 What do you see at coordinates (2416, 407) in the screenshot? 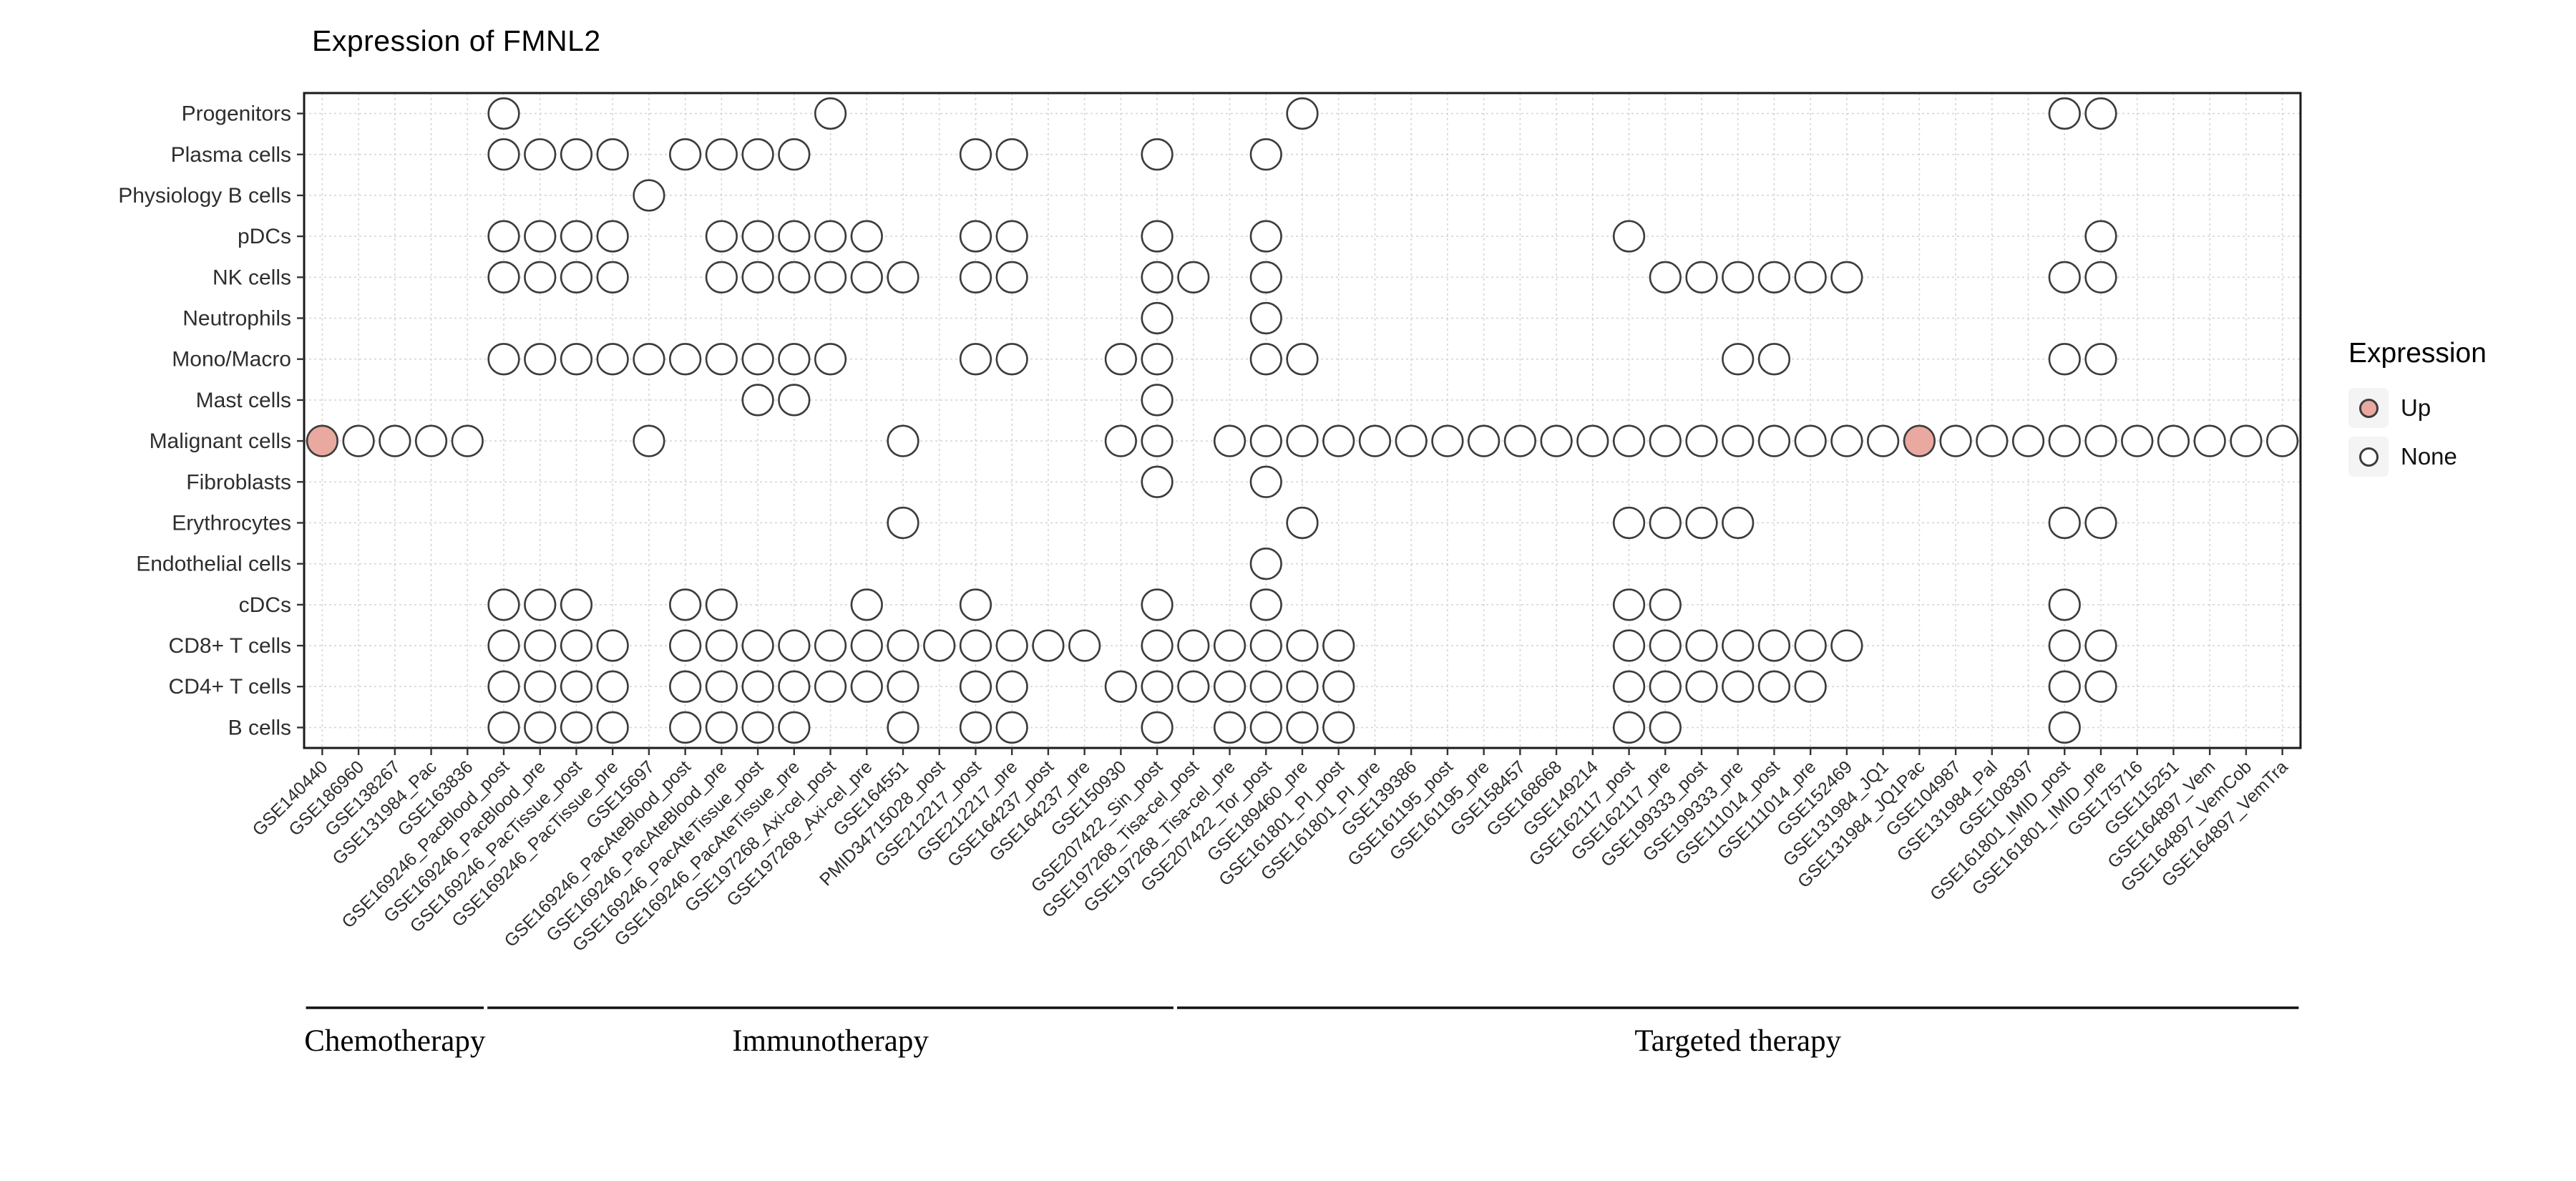
I see `legend-label-up: Up` at bounding box center [2416, 407].